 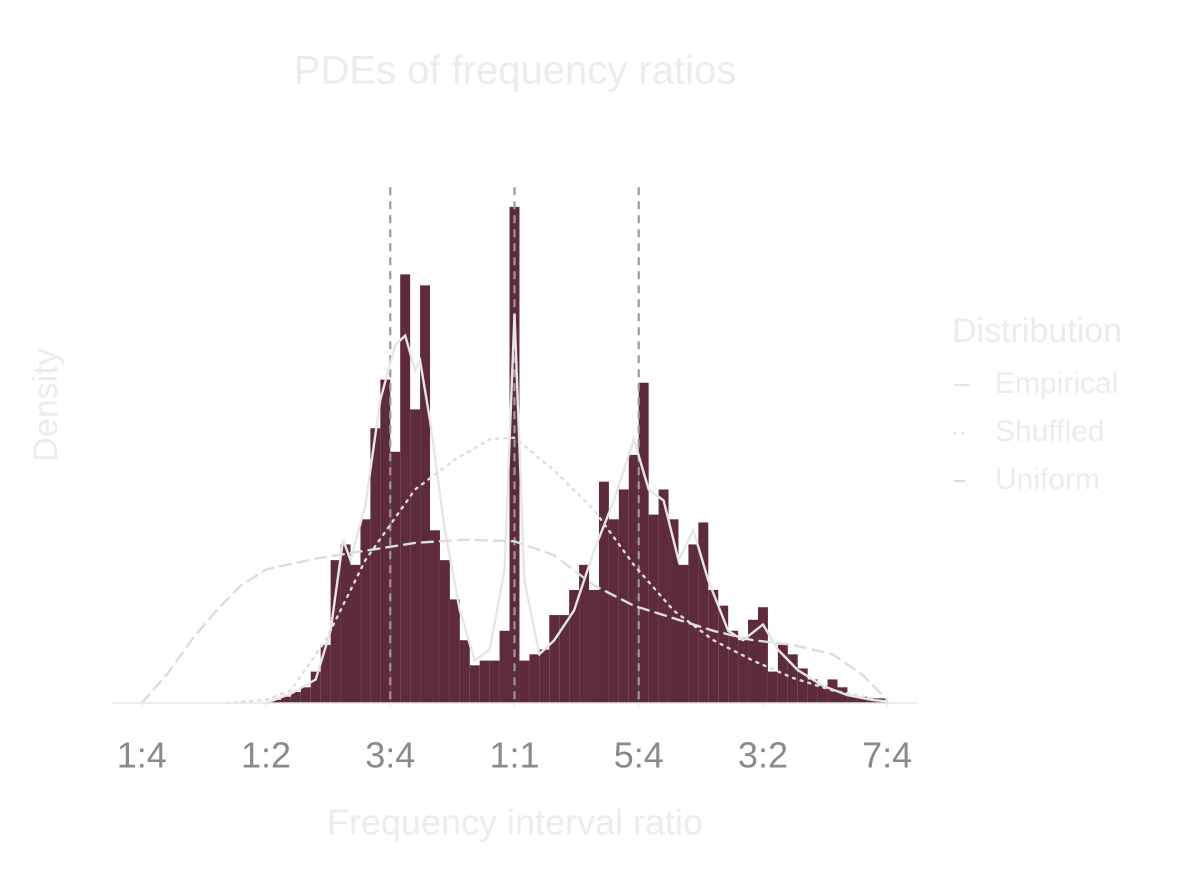 What do you see at coordinates (1037, 331) in the screenshot?
I see `legend-title: Distribution` at bounding box center [1037, 331].